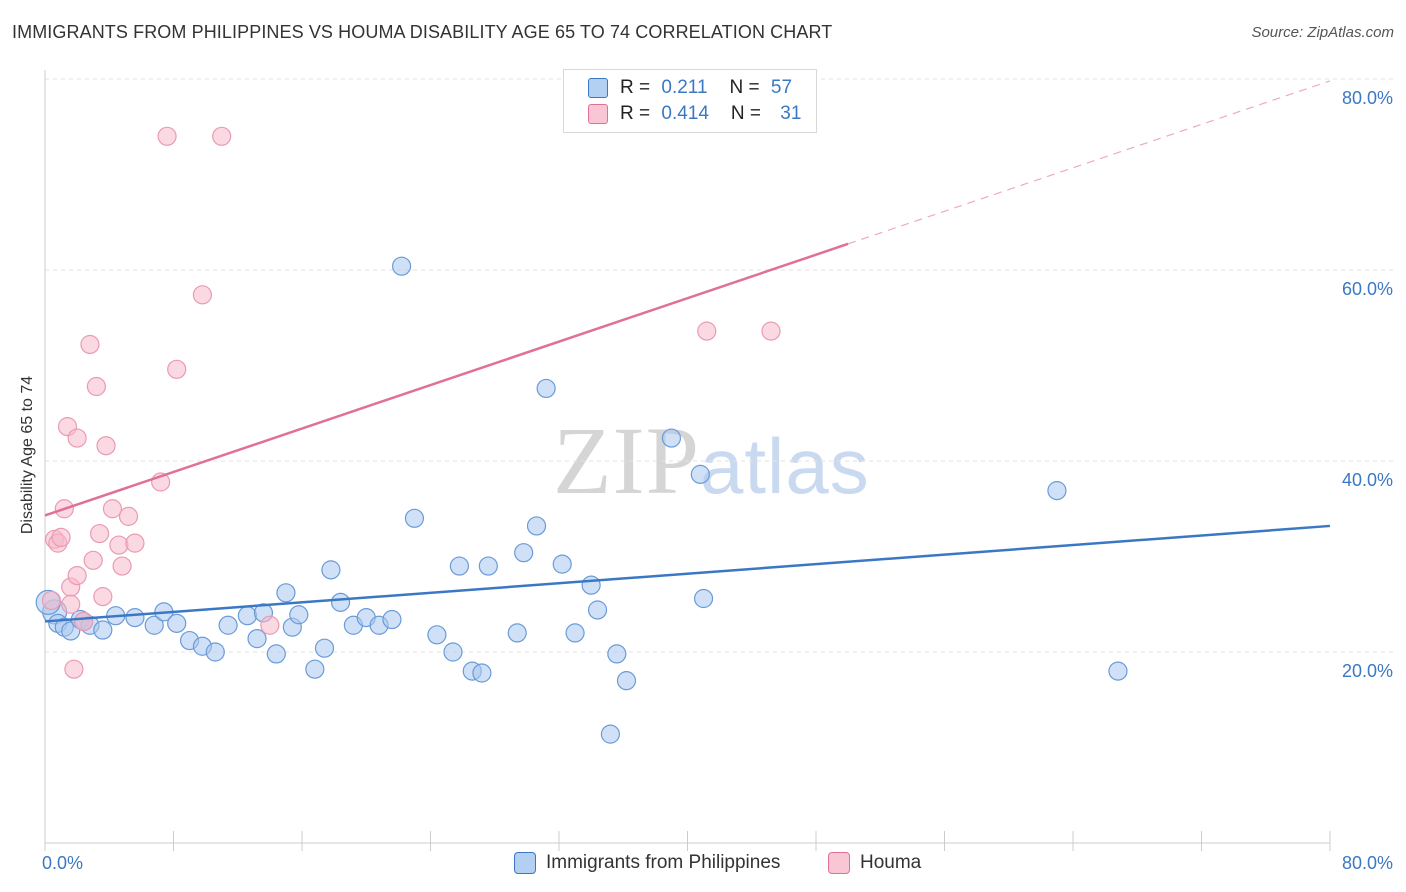 This screenshot has height=892, width=1406. I want to click on series-swatch-pink, so click(839, 863).